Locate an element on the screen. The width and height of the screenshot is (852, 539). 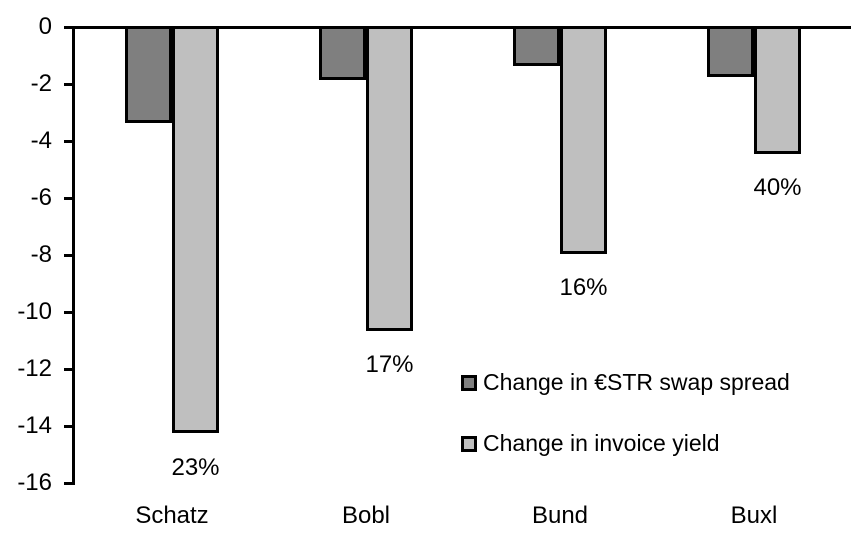
x-axis-category-label: Bobl is located at coordinates (366, 515).